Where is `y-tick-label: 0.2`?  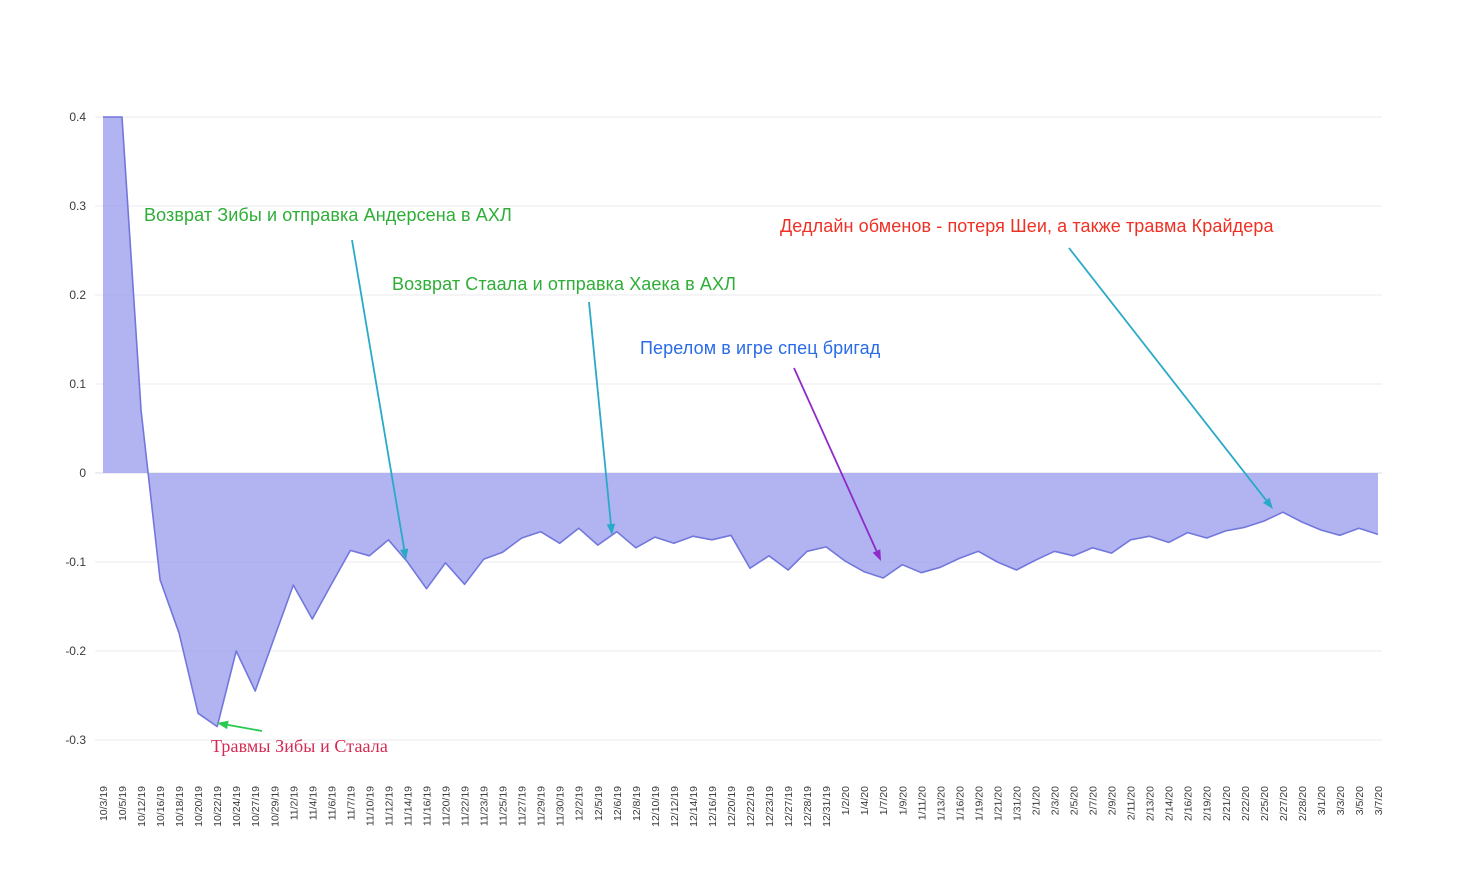 y-tick-label: 0.2 is located at coordinates (77, 295).